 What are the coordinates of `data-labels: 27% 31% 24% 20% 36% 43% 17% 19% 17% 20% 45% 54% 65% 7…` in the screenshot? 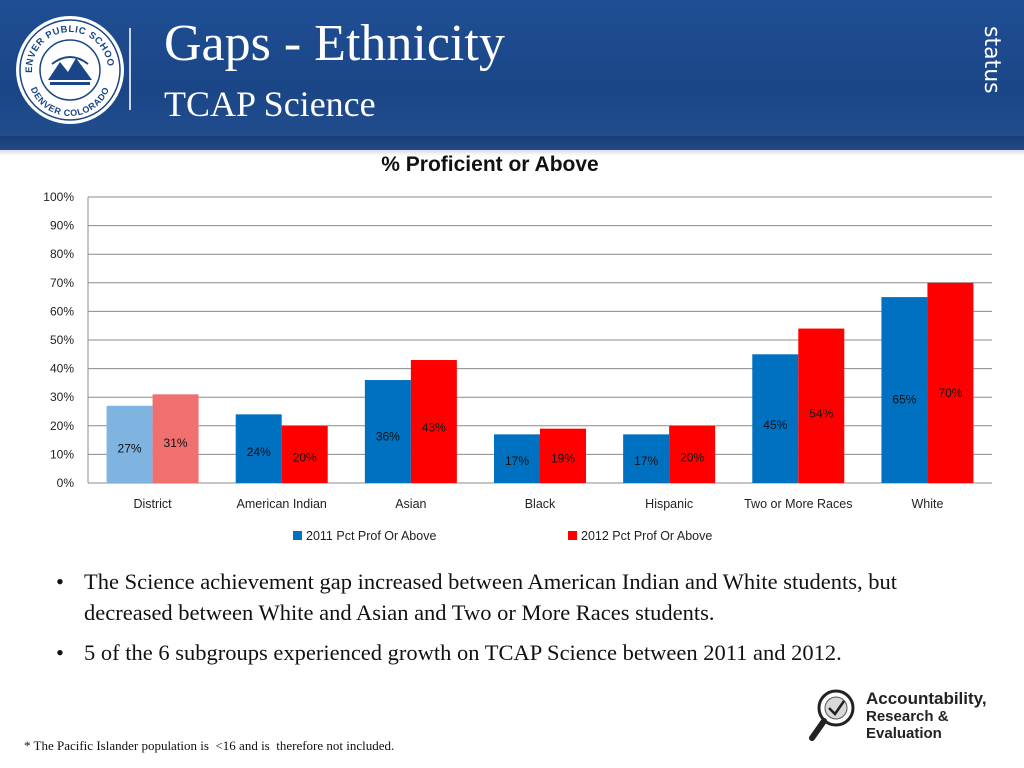 It's located at (540, 427).